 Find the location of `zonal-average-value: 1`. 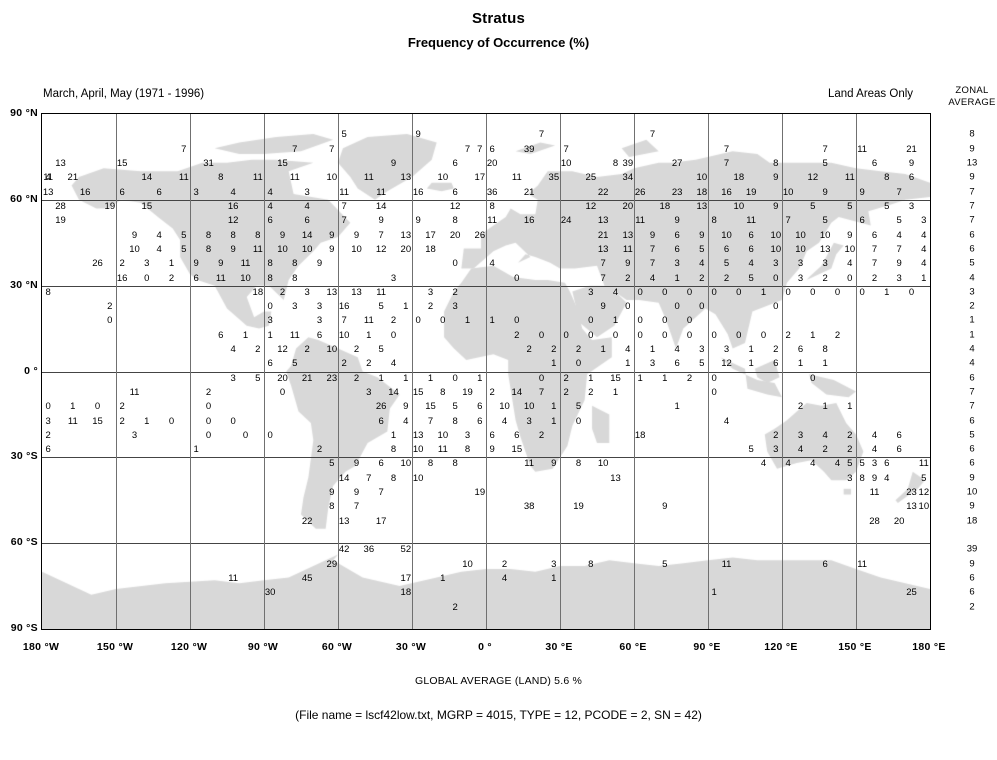

zonal-average-value: 1 is located at coordinates (972, 320).